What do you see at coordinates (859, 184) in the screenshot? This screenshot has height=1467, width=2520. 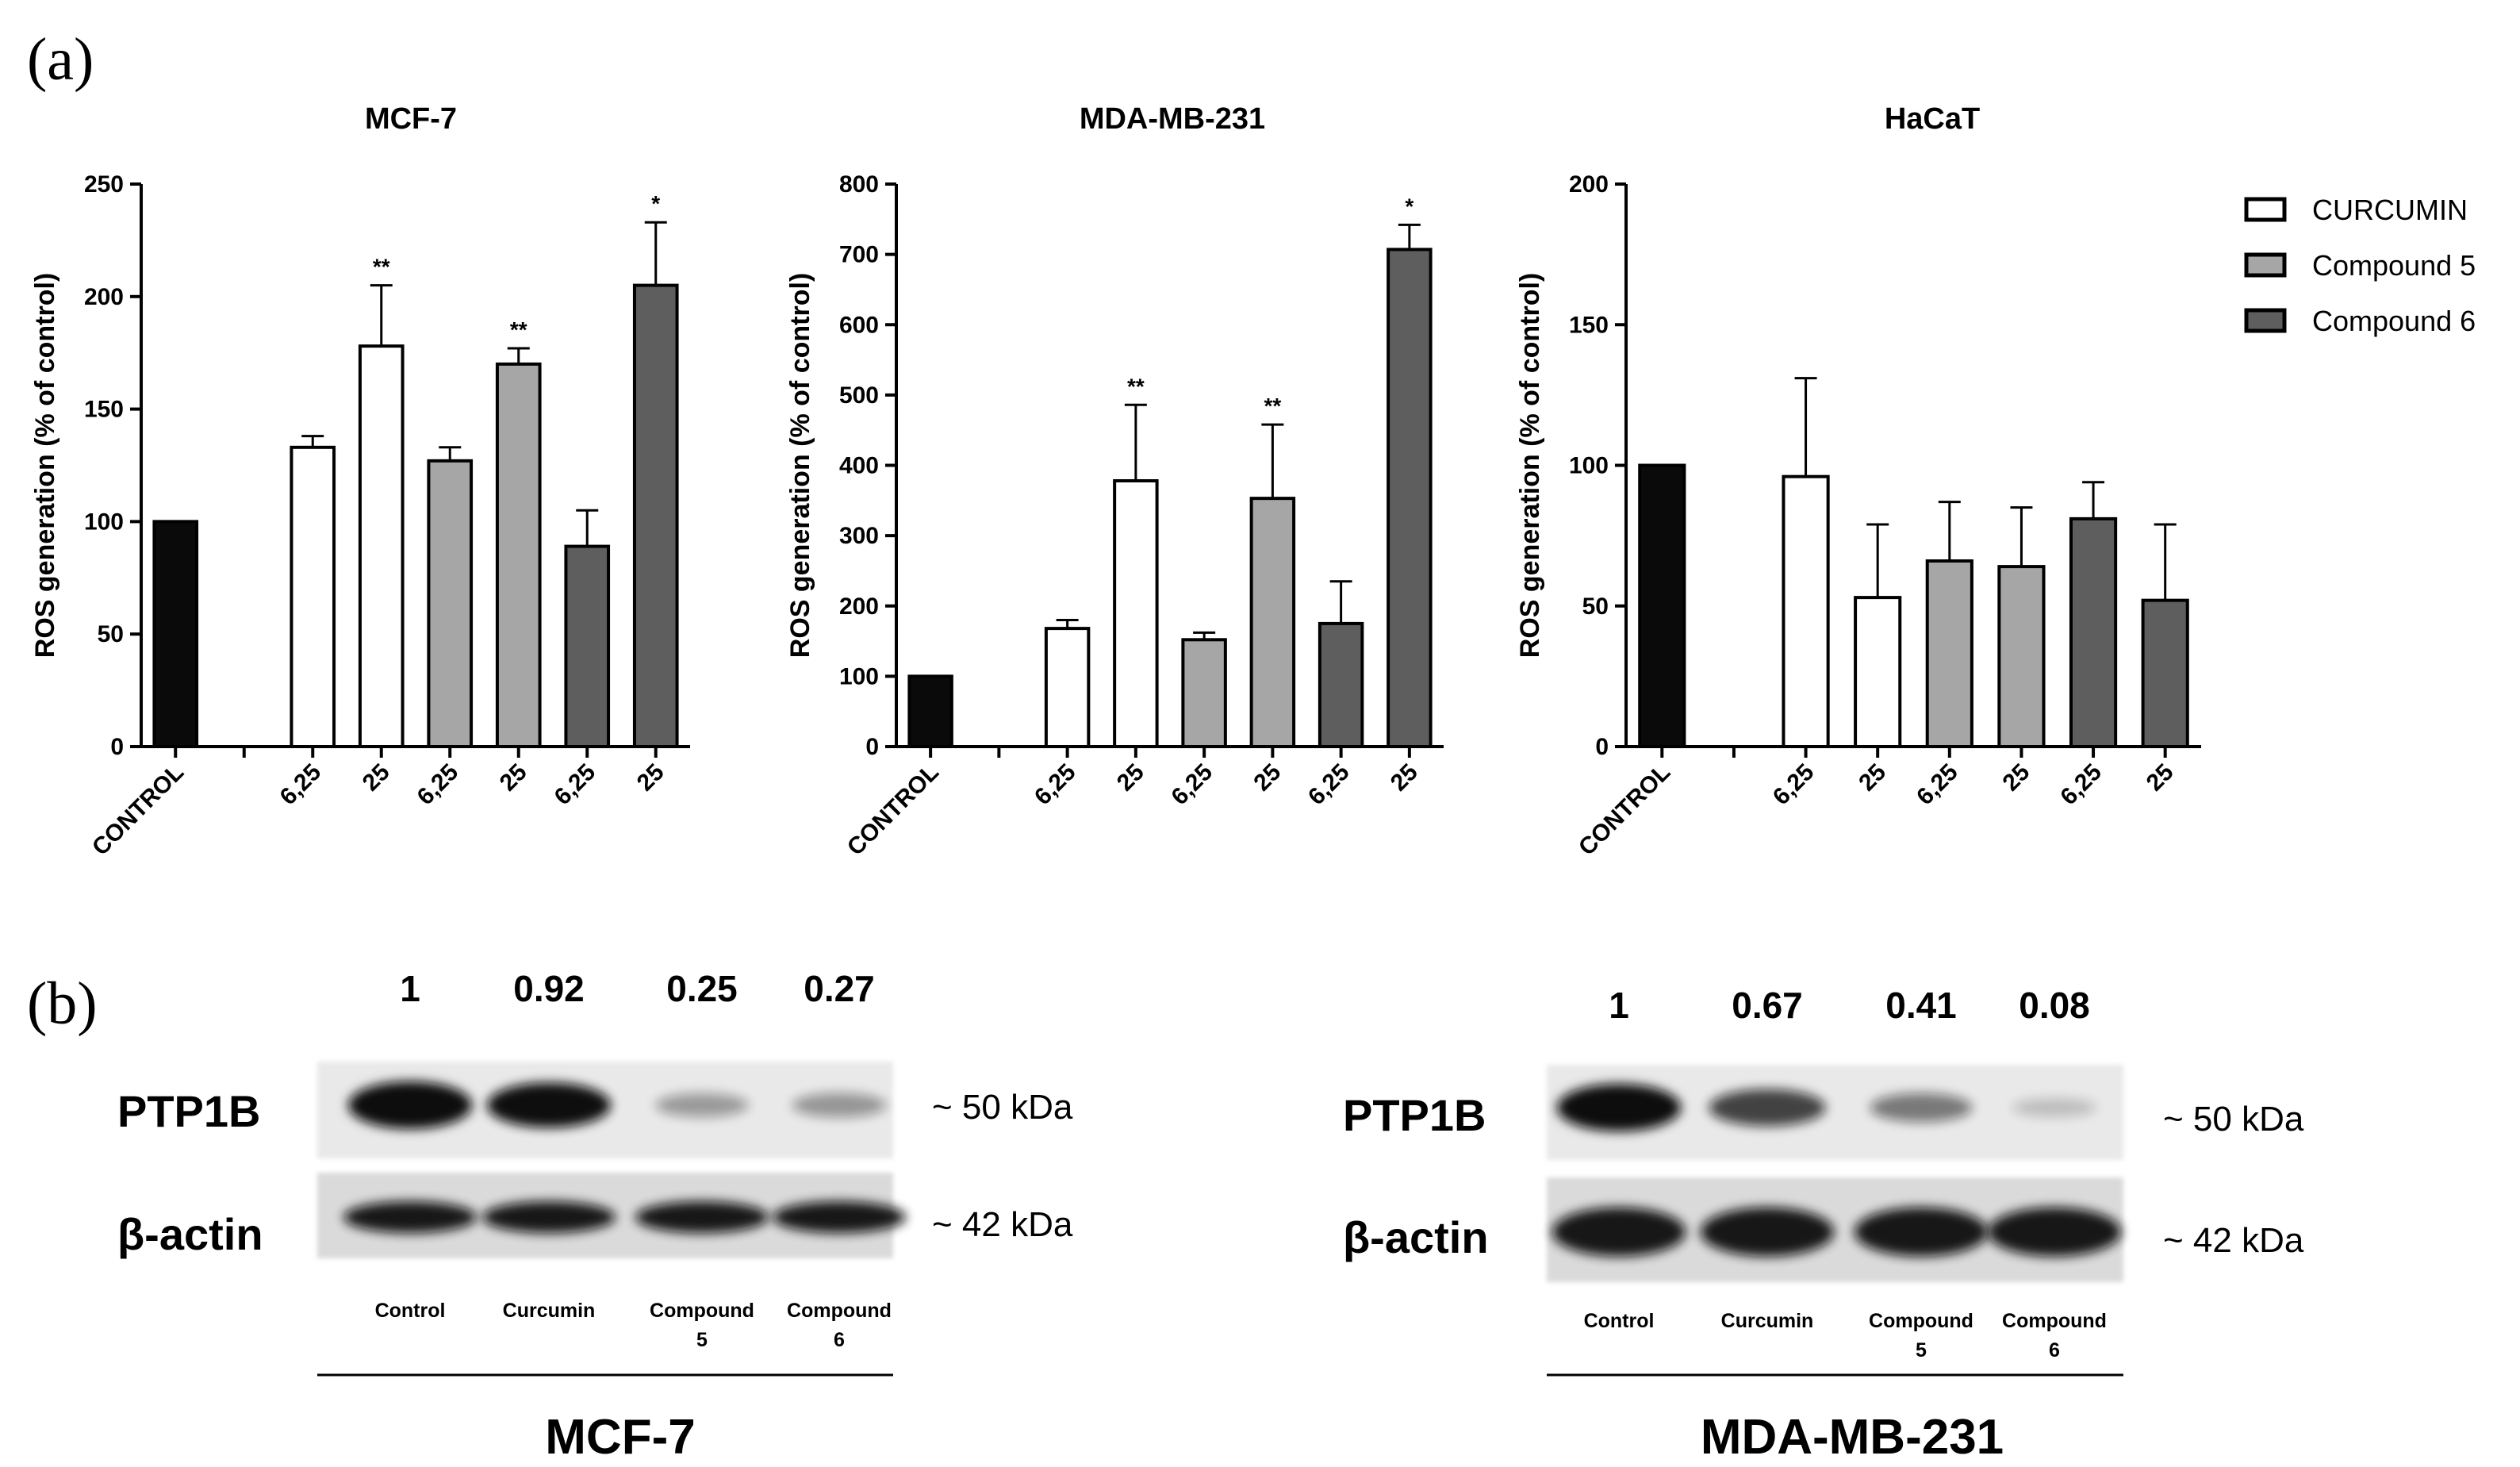 I see `y-tick-label: 800` at bounding box center [859, 184].